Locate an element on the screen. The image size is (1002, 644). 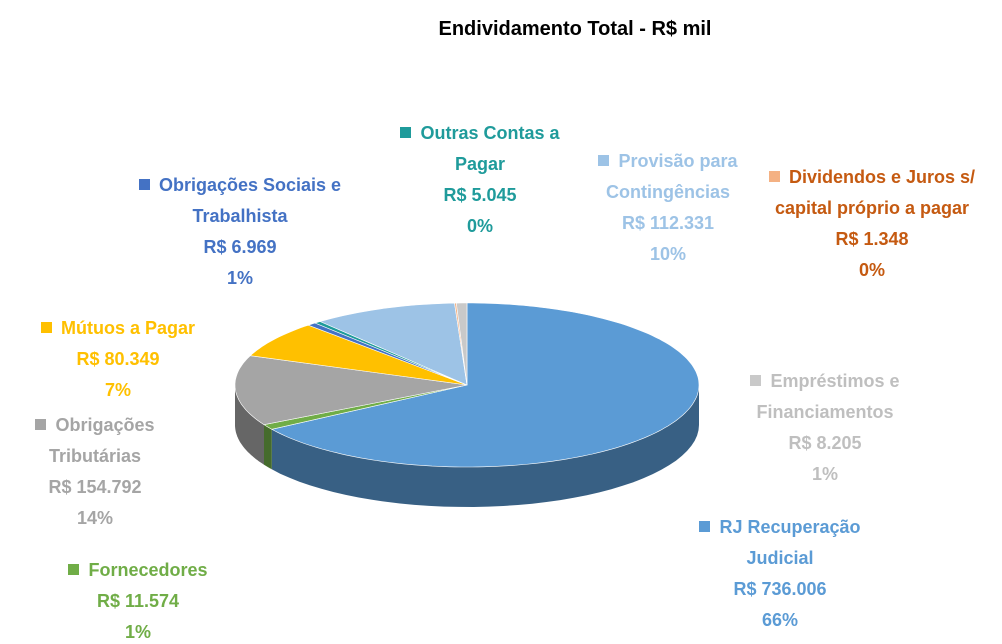
category-label: Obrigações Sociais e Trabalhista is located at coordinates (250, 200).